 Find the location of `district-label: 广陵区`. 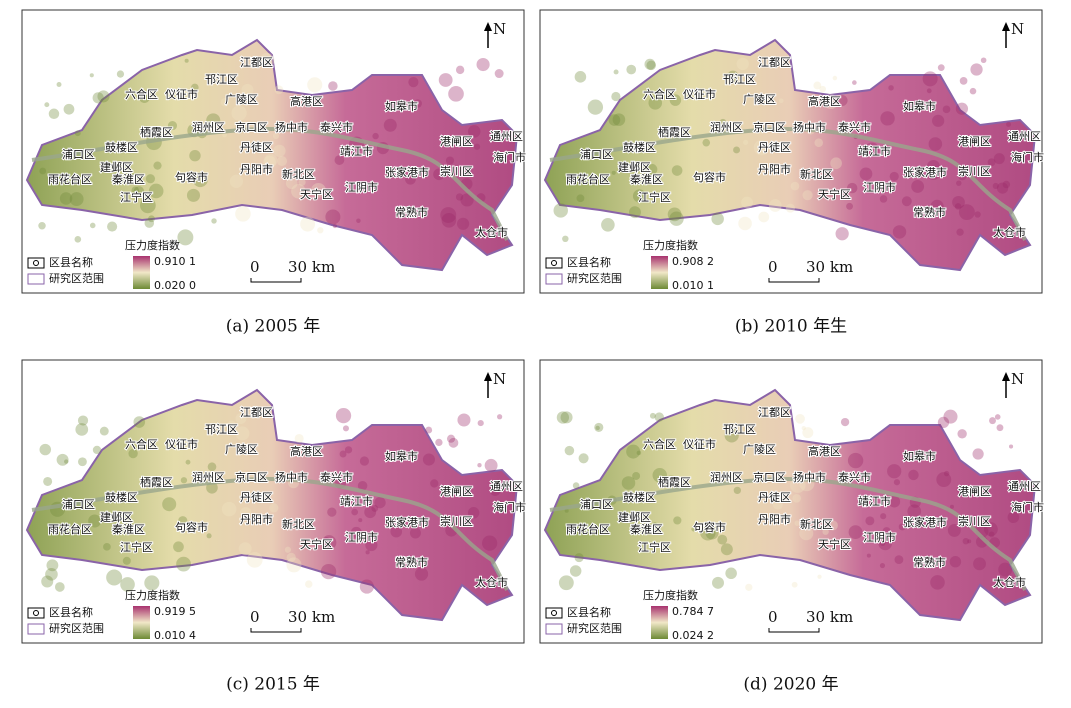

district-label: 广陵区 is located at coordinates (241, 99).